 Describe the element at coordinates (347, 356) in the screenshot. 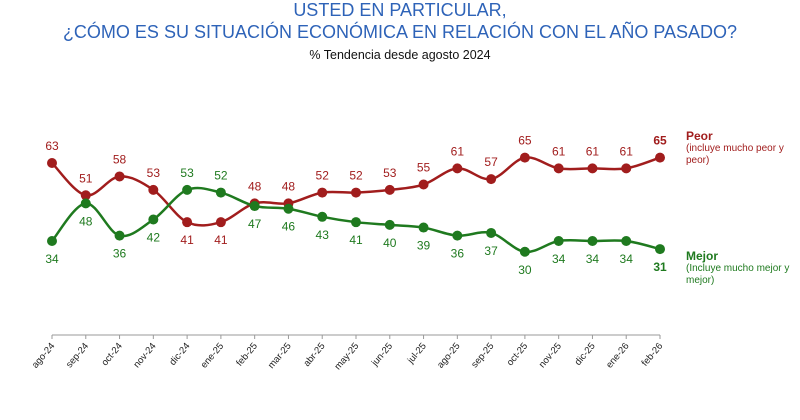

I see `x-tick-label: may-25` at that location.